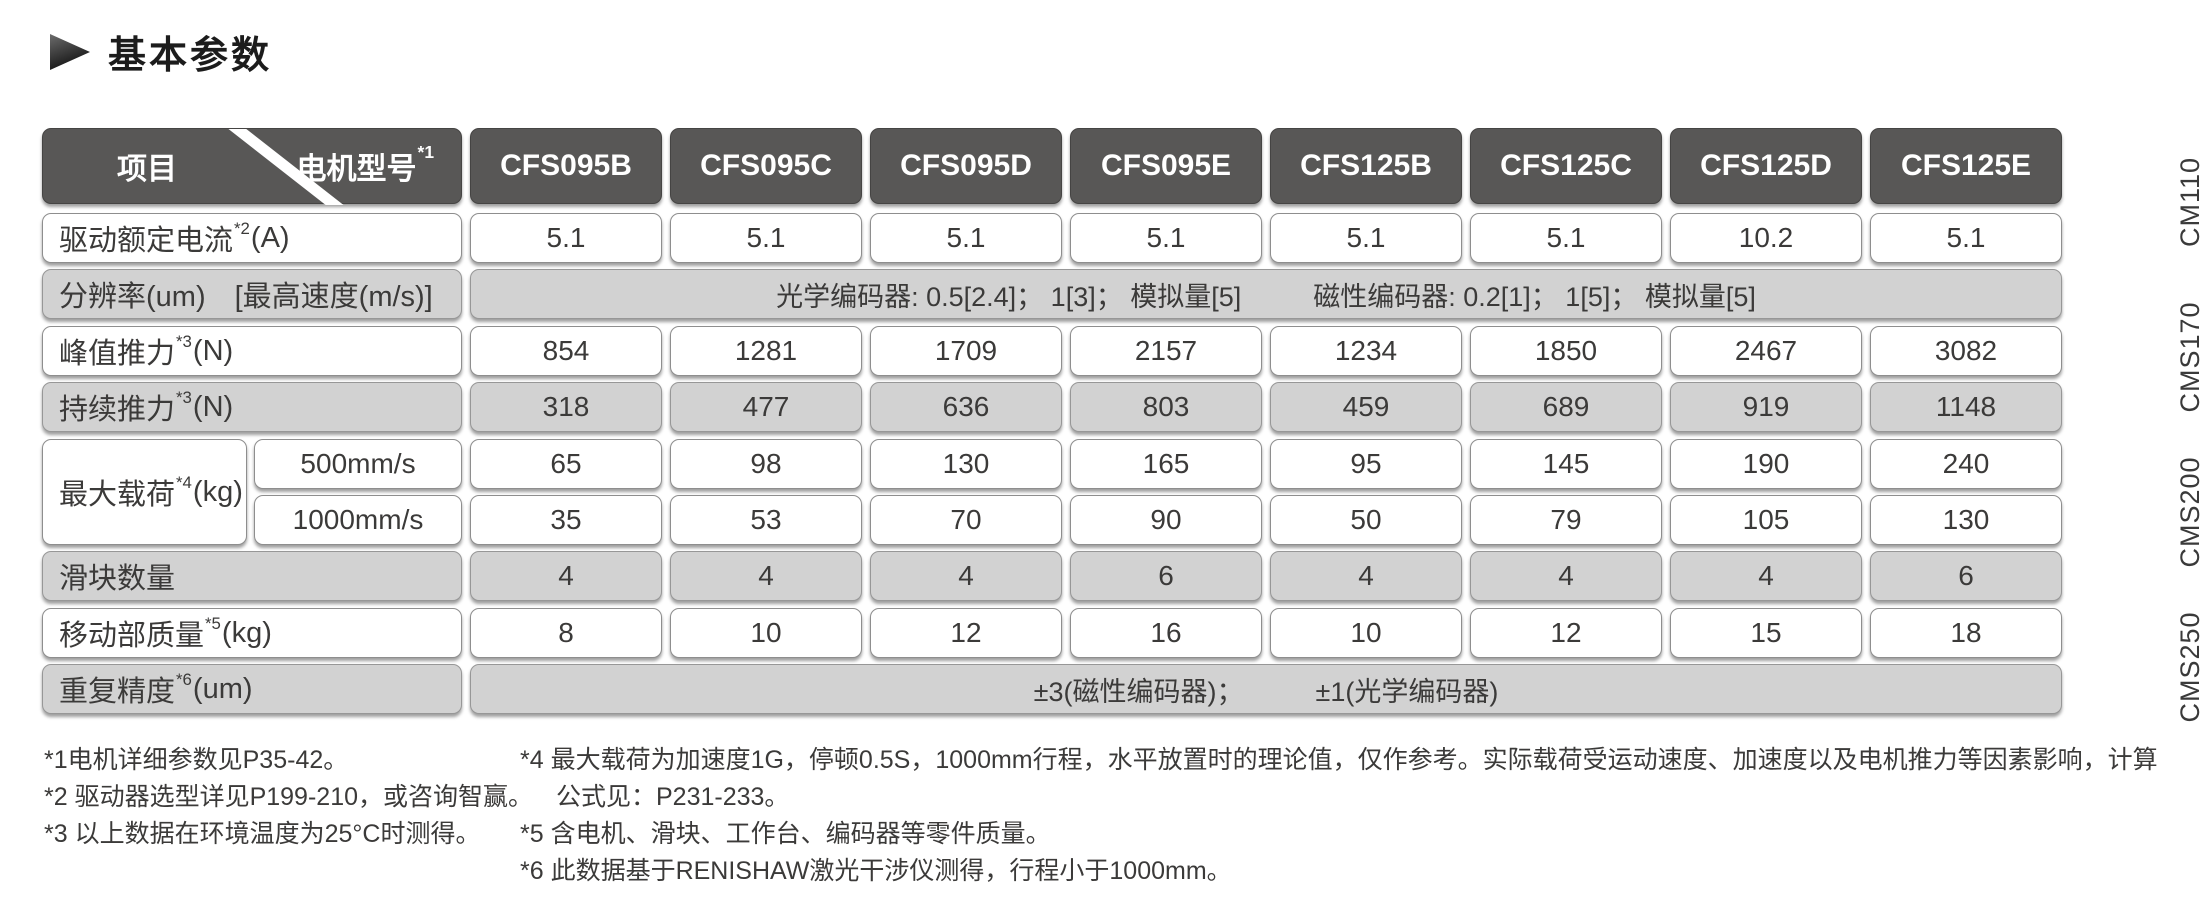  Describe the element at coordinates (1166, 520) in the screenshot. I see `value-cell: 90` at that location.